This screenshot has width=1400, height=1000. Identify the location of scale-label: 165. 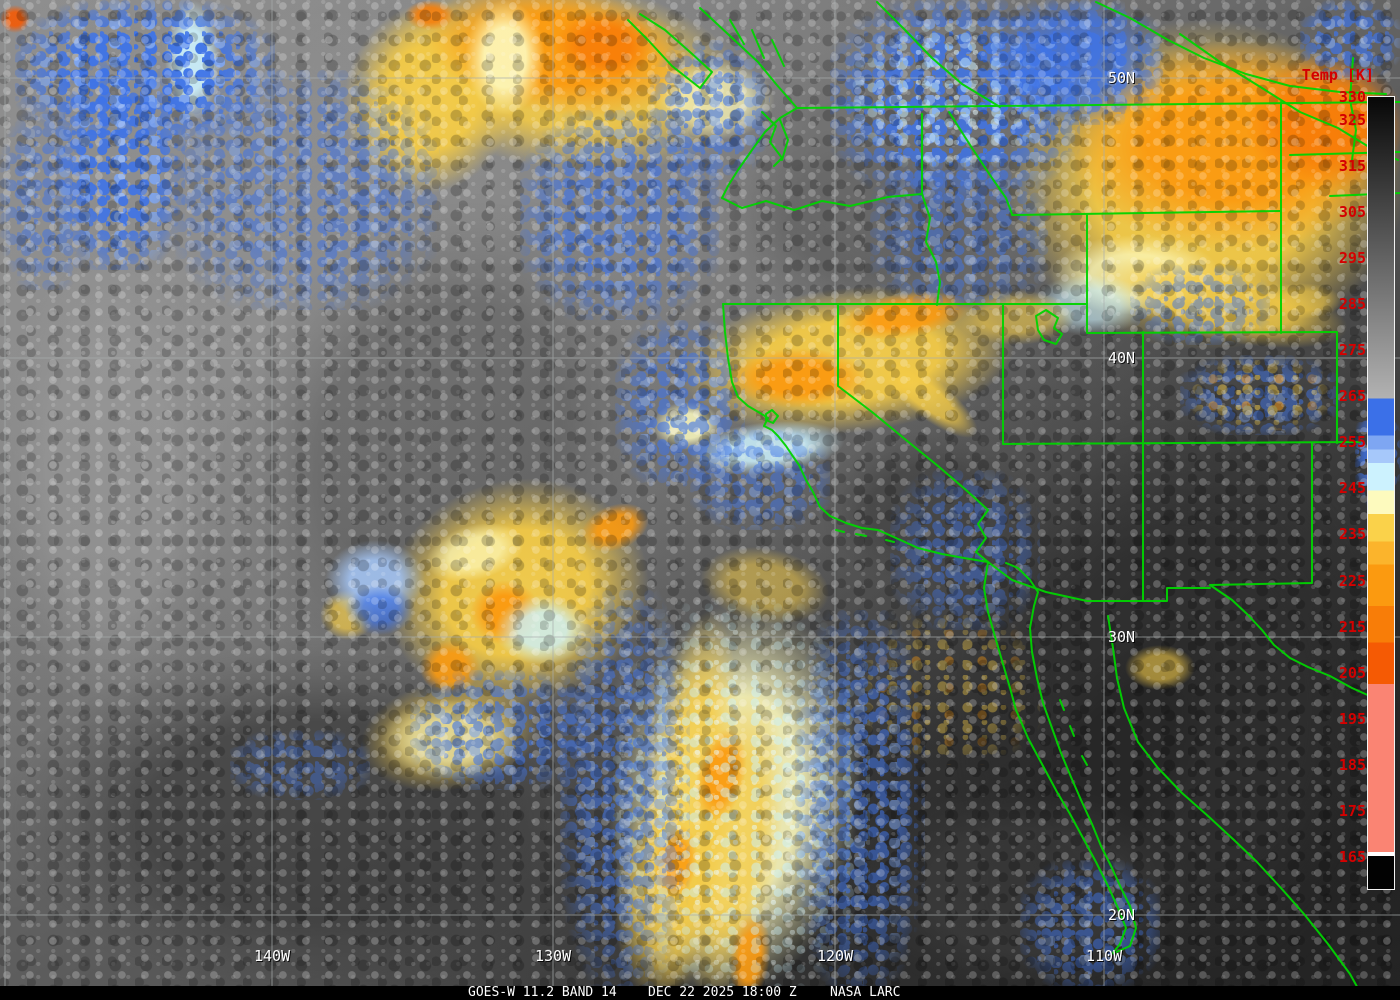
(1352, 856).